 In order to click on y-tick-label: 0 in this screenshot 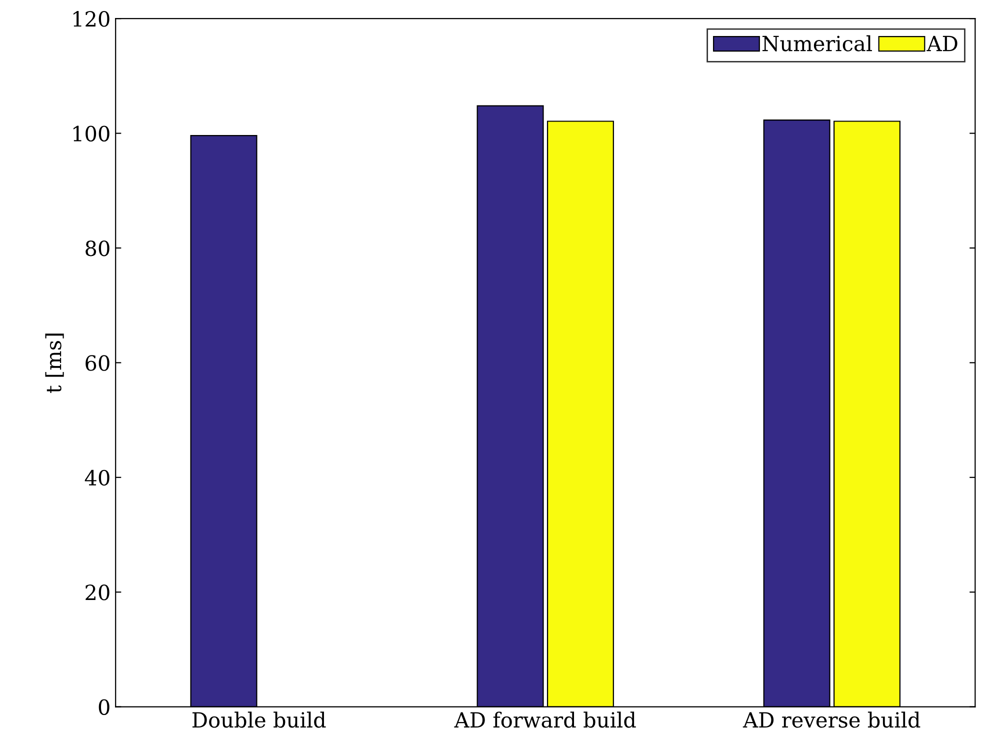, I will do `click(104, 707)`.